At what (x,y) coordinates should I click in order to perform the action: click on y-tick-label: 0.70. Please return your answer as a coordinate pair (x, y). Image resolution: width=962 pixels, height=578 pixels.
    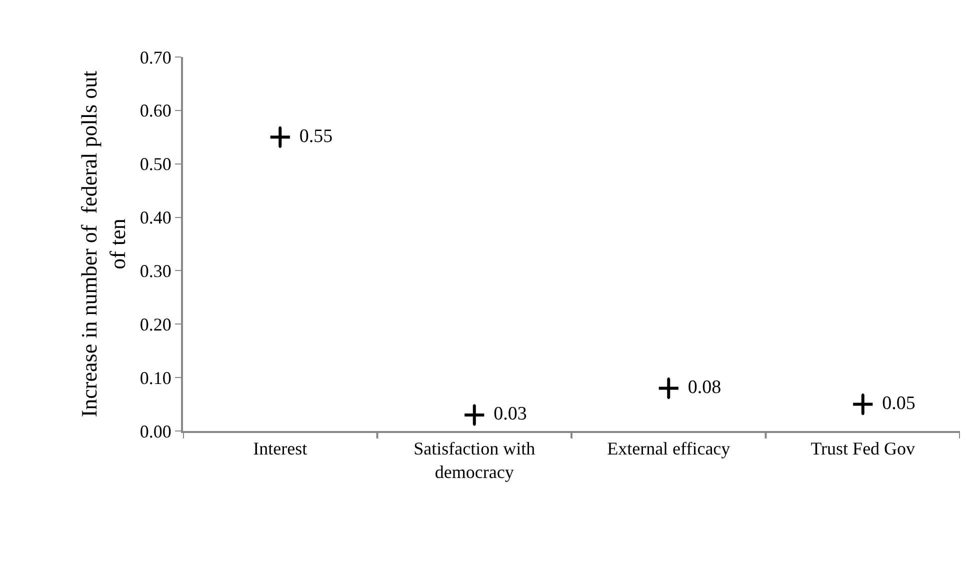
    Looking at the image, I should click on (156, 57).